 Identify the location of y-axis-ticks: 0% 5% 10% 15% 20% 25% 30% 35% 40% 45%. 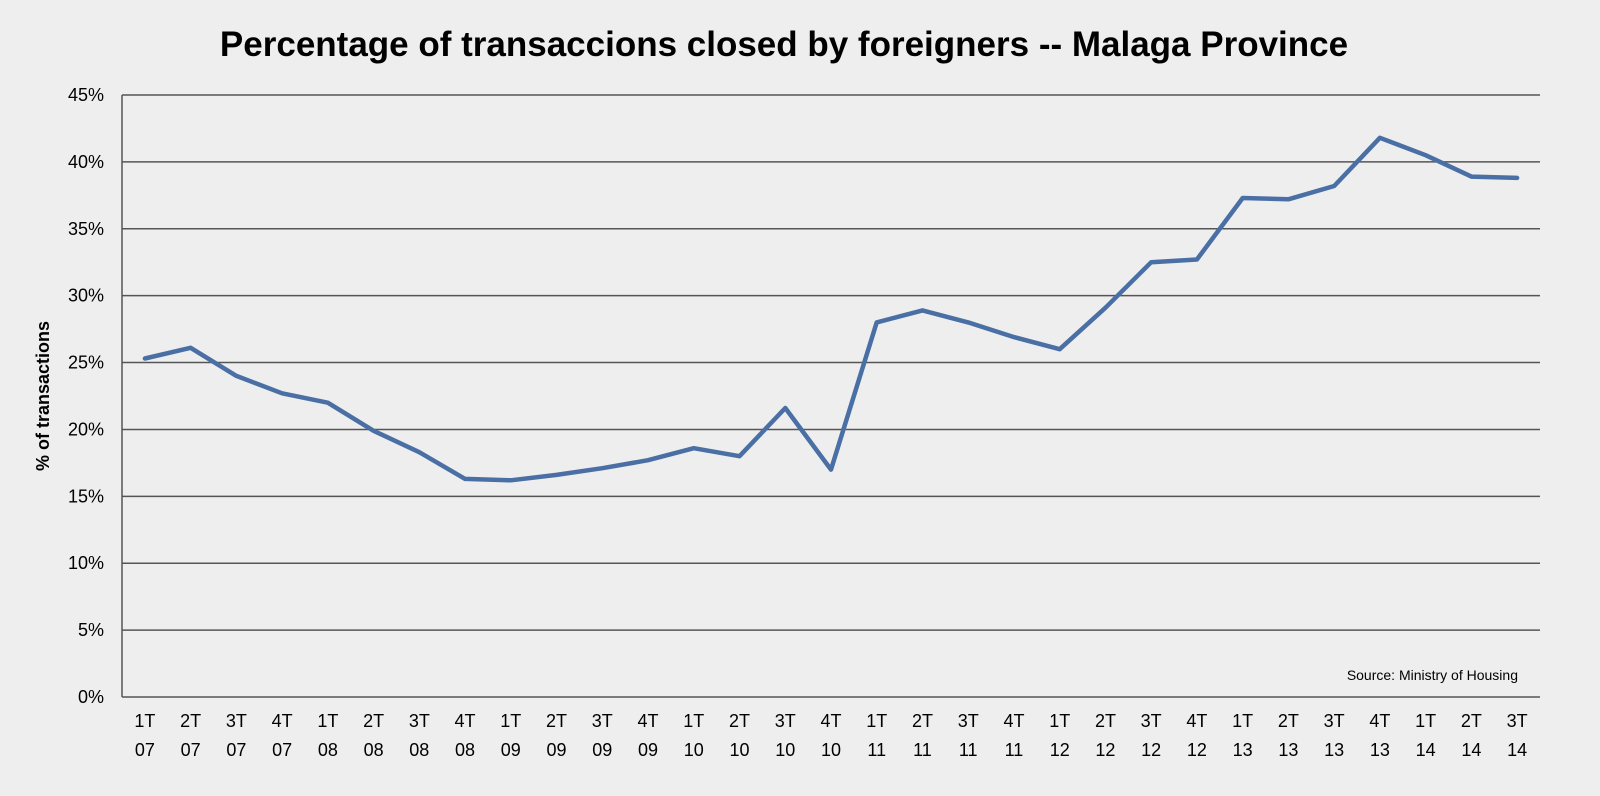
(86, 396).